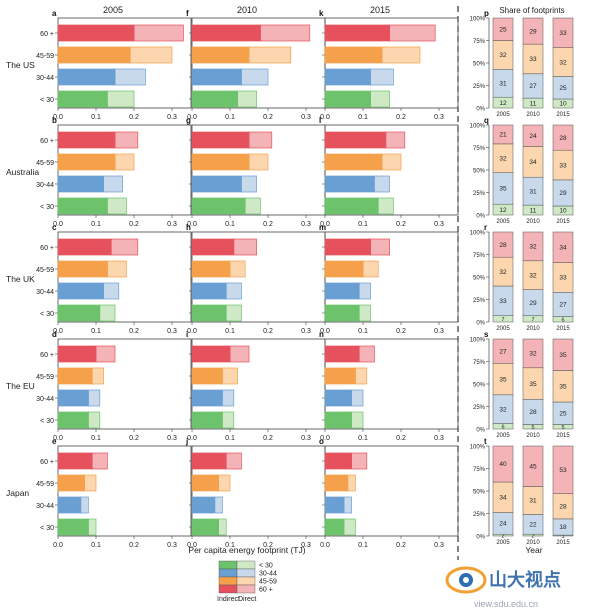 The width and height of the screenshot is (600, 614). Describe the element at coordinates (479, 149) in the screenshot. I see `share-y-tick-label: 75%` at that location.